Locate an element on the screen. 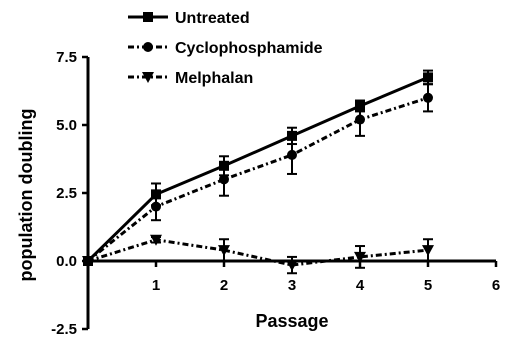 The image size is (507, 349). x-tick-label: 3 is located at coordinates (292, 285).